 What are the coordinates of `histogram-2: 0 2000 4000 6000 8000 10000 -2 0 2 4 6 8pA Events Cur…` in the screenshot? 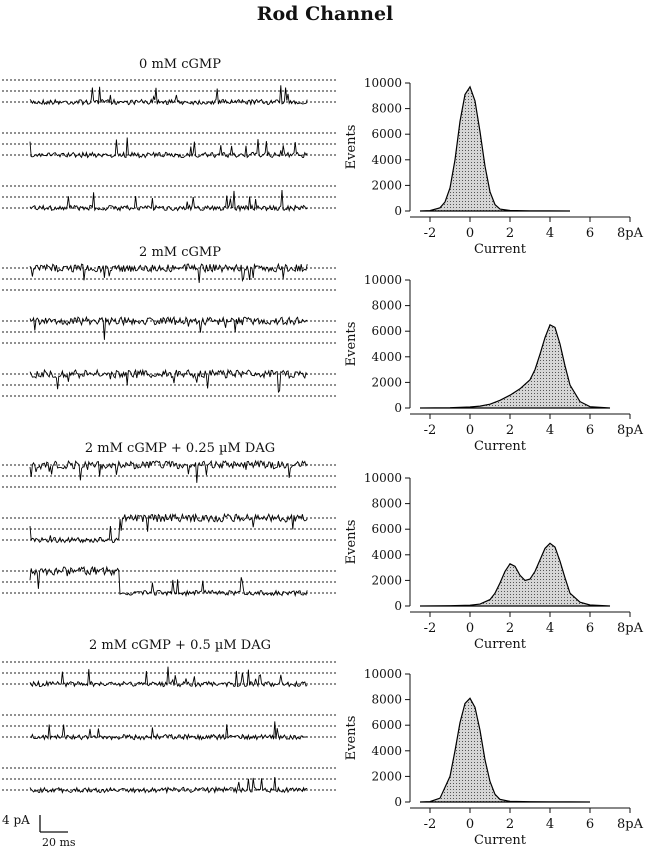 It's located at (494, 561).